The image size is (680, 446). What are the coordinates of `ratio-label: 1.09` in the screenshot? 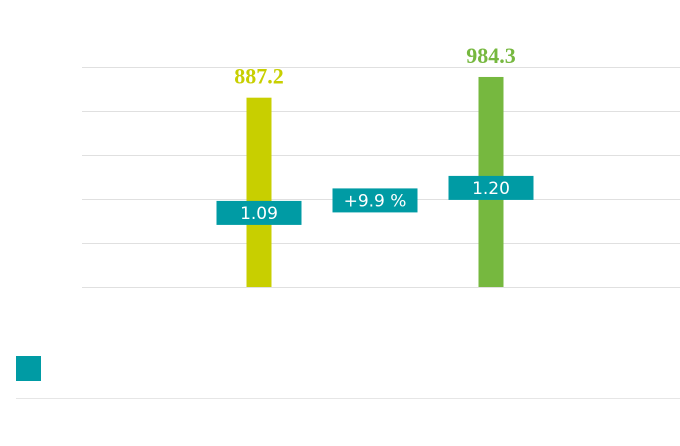 It's located at (259, 214).